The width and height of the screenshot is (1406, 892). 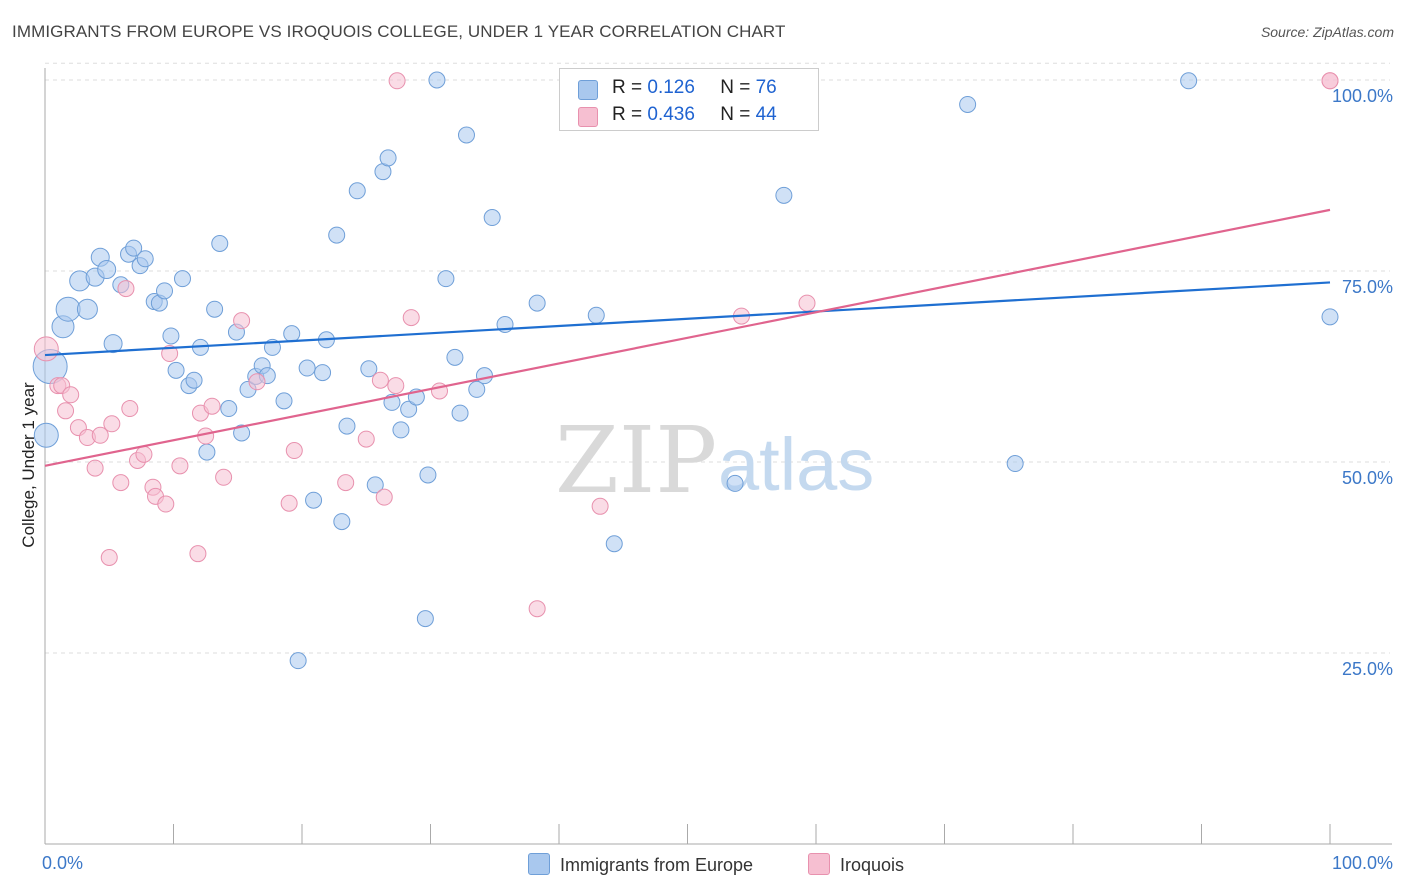 I want to click on bottom-legend-swatch-europe, so click(x=539, y=864).